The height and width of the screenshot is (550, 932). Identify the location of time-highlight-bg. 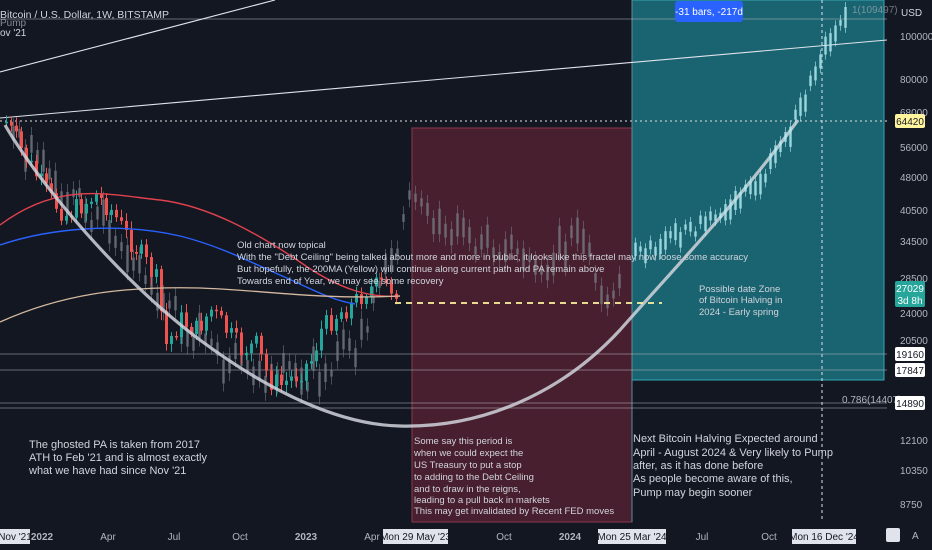
(632, 536).